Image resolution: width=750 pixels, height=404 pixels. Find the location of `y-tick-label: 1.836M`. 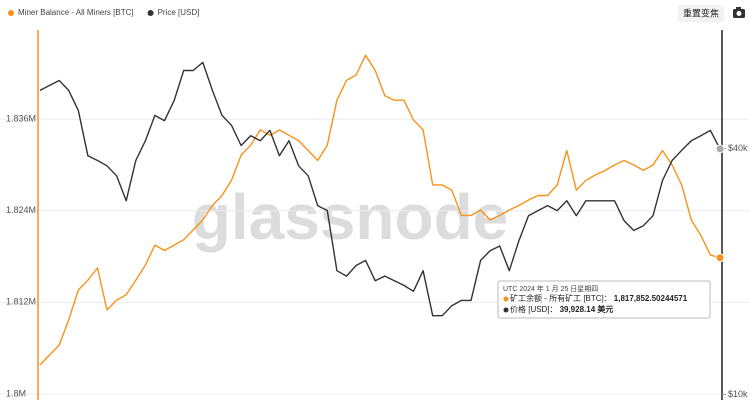

y-tick-label: 1.836M is located at coordinates (21, 119).